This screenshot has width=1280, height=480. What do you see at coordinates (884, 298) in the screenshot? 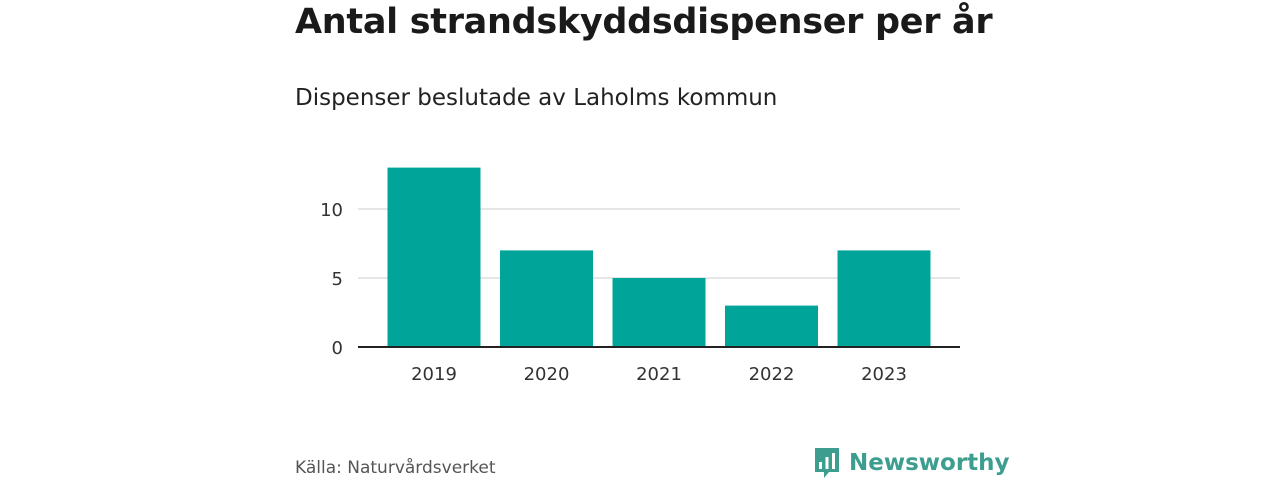
I see `bar-2023` at bounding box center [884, 298].